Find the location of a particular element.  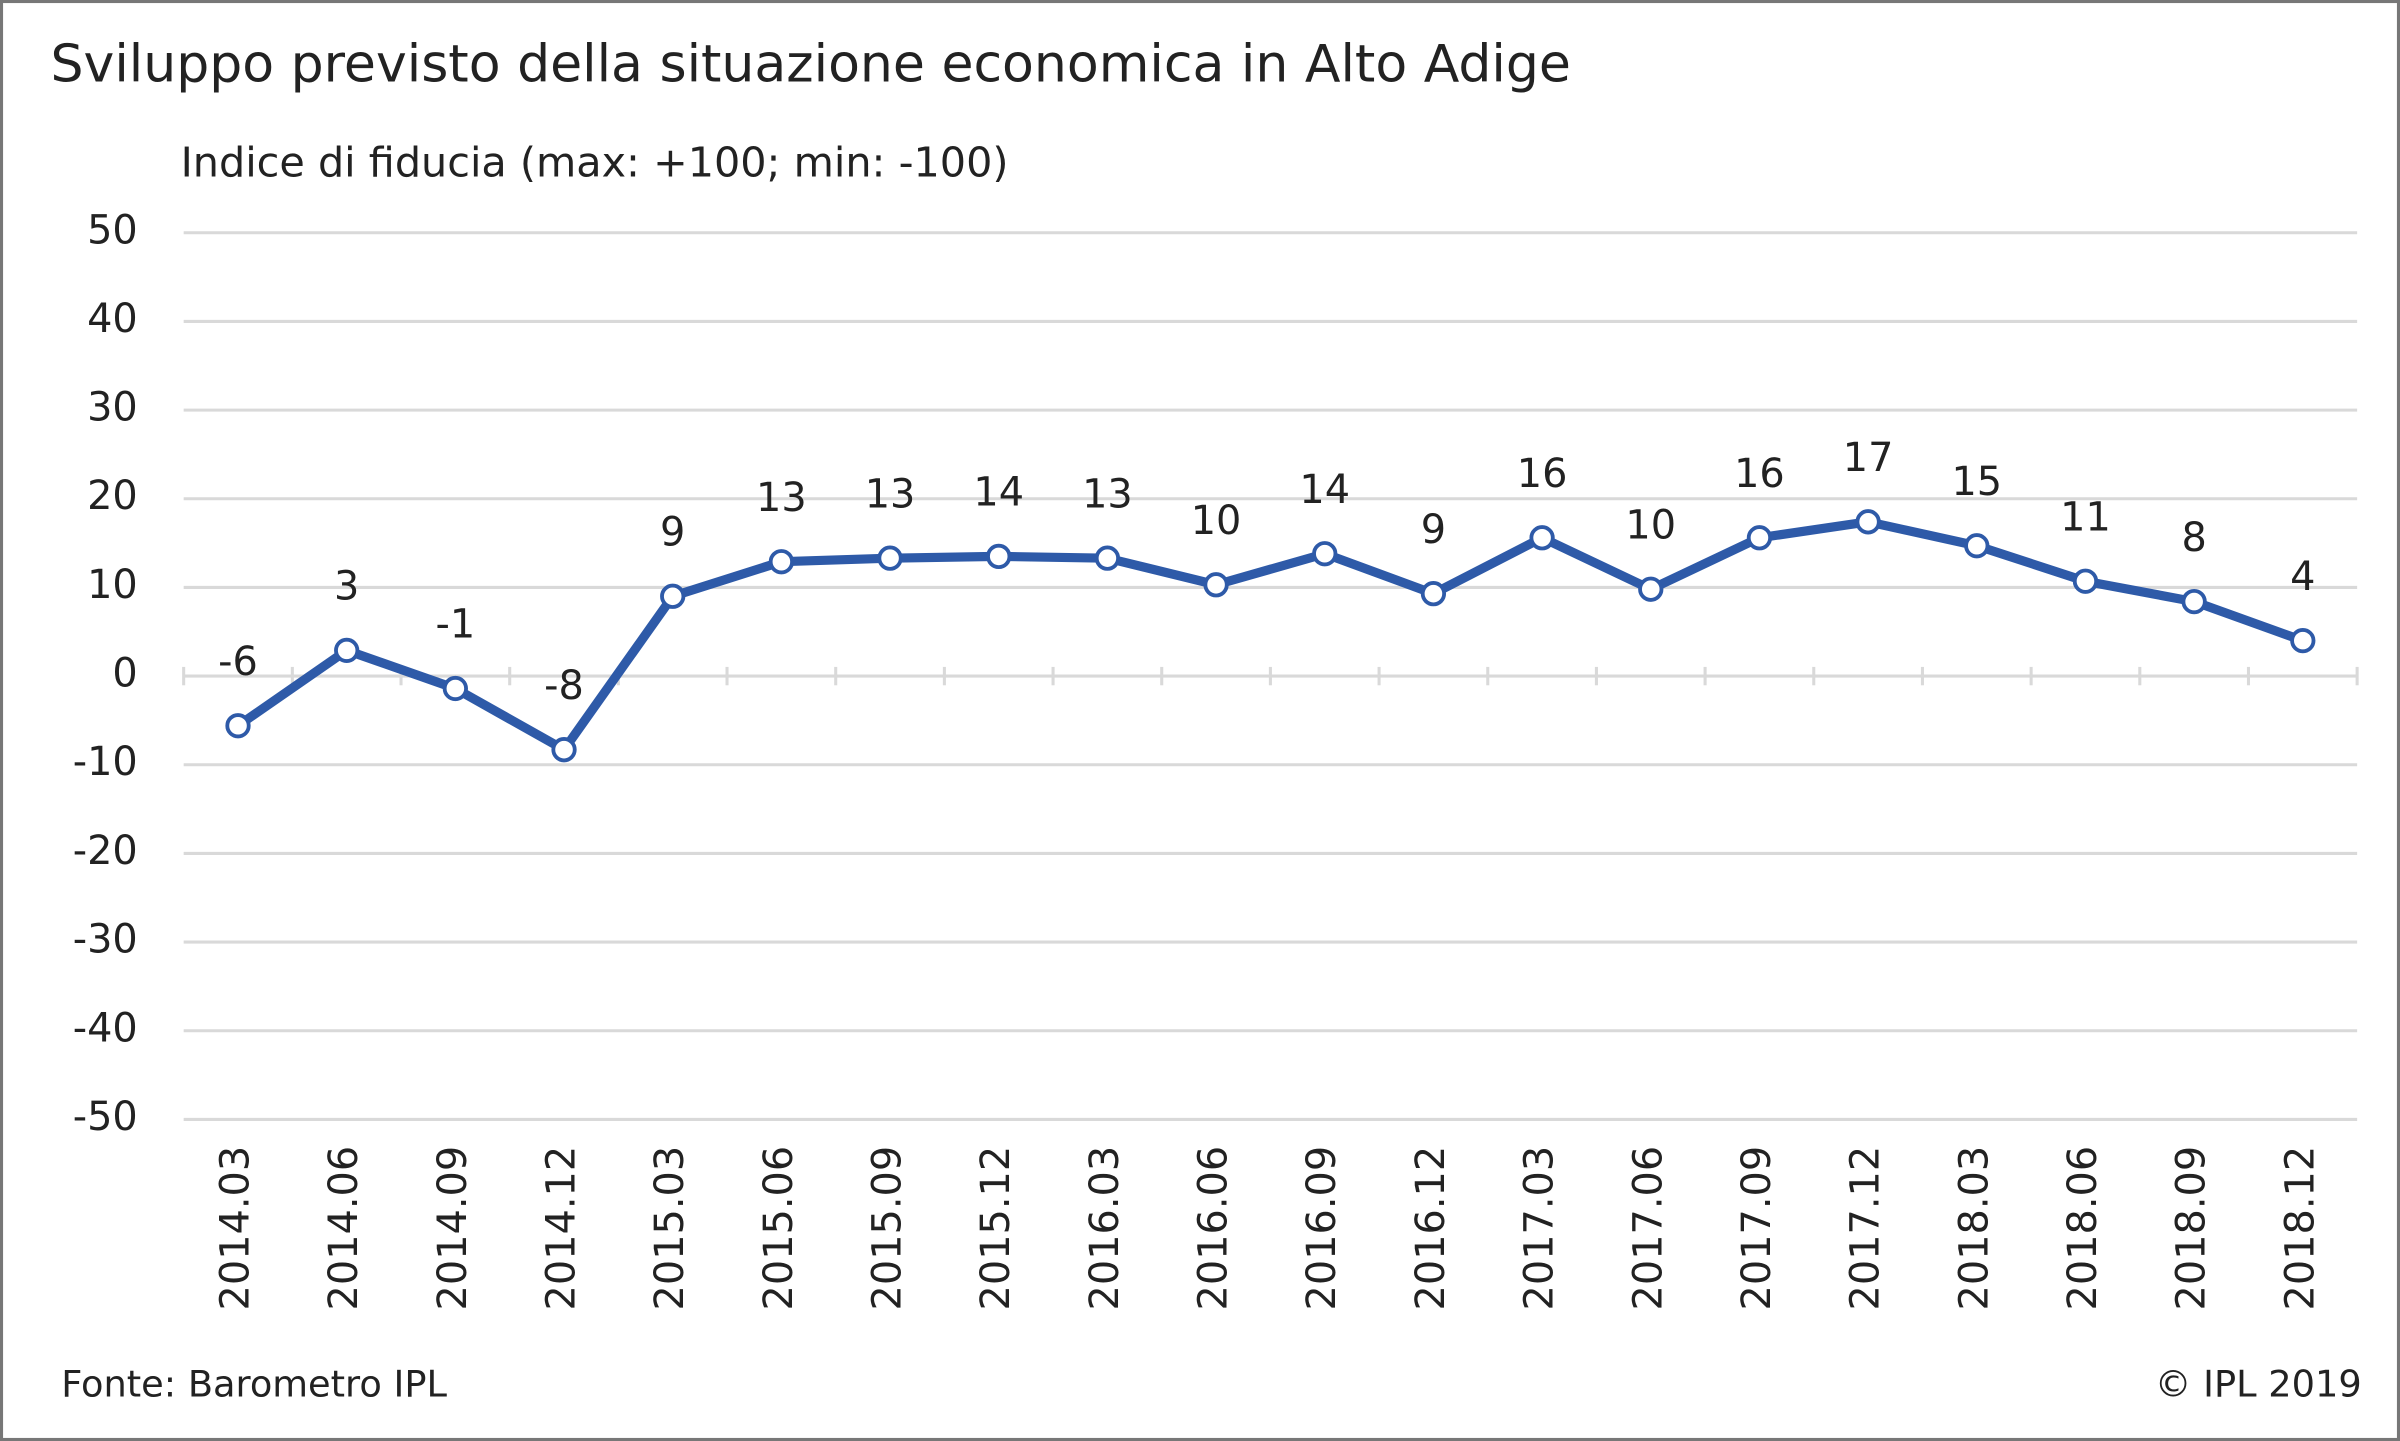

data-label: 17 is located at coordinates (1868, 458).